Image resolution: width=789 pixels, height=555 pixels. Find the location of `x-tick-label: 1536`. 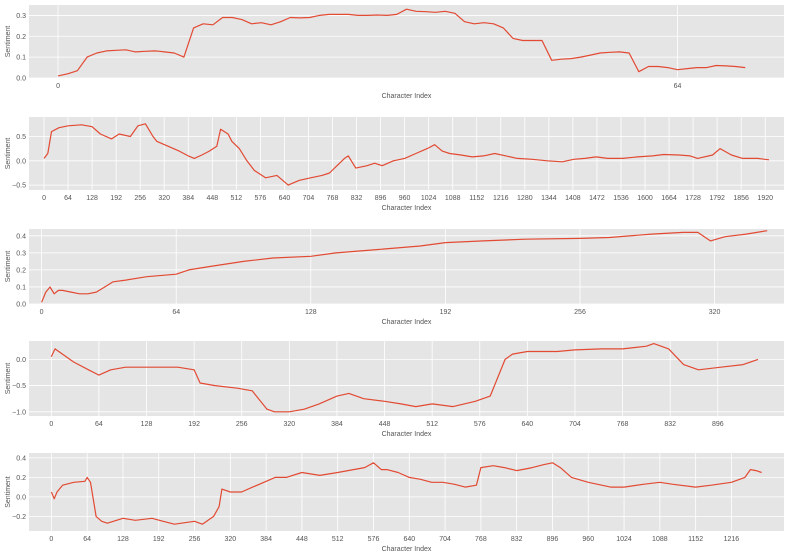

x-tick-label: 1536 is located at coordinates (621, 198).